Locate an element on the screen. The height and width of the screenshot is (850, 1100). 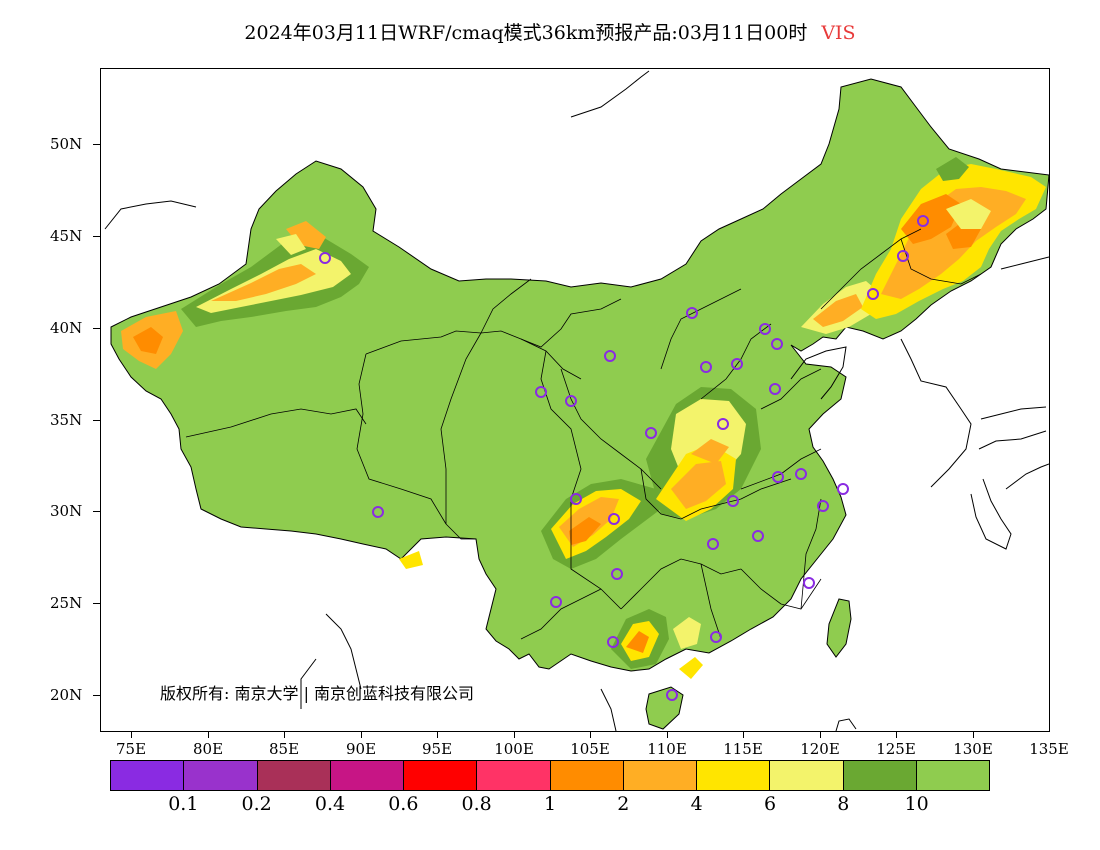
legend-label: 0.1 is located at coordinates (183, 804).